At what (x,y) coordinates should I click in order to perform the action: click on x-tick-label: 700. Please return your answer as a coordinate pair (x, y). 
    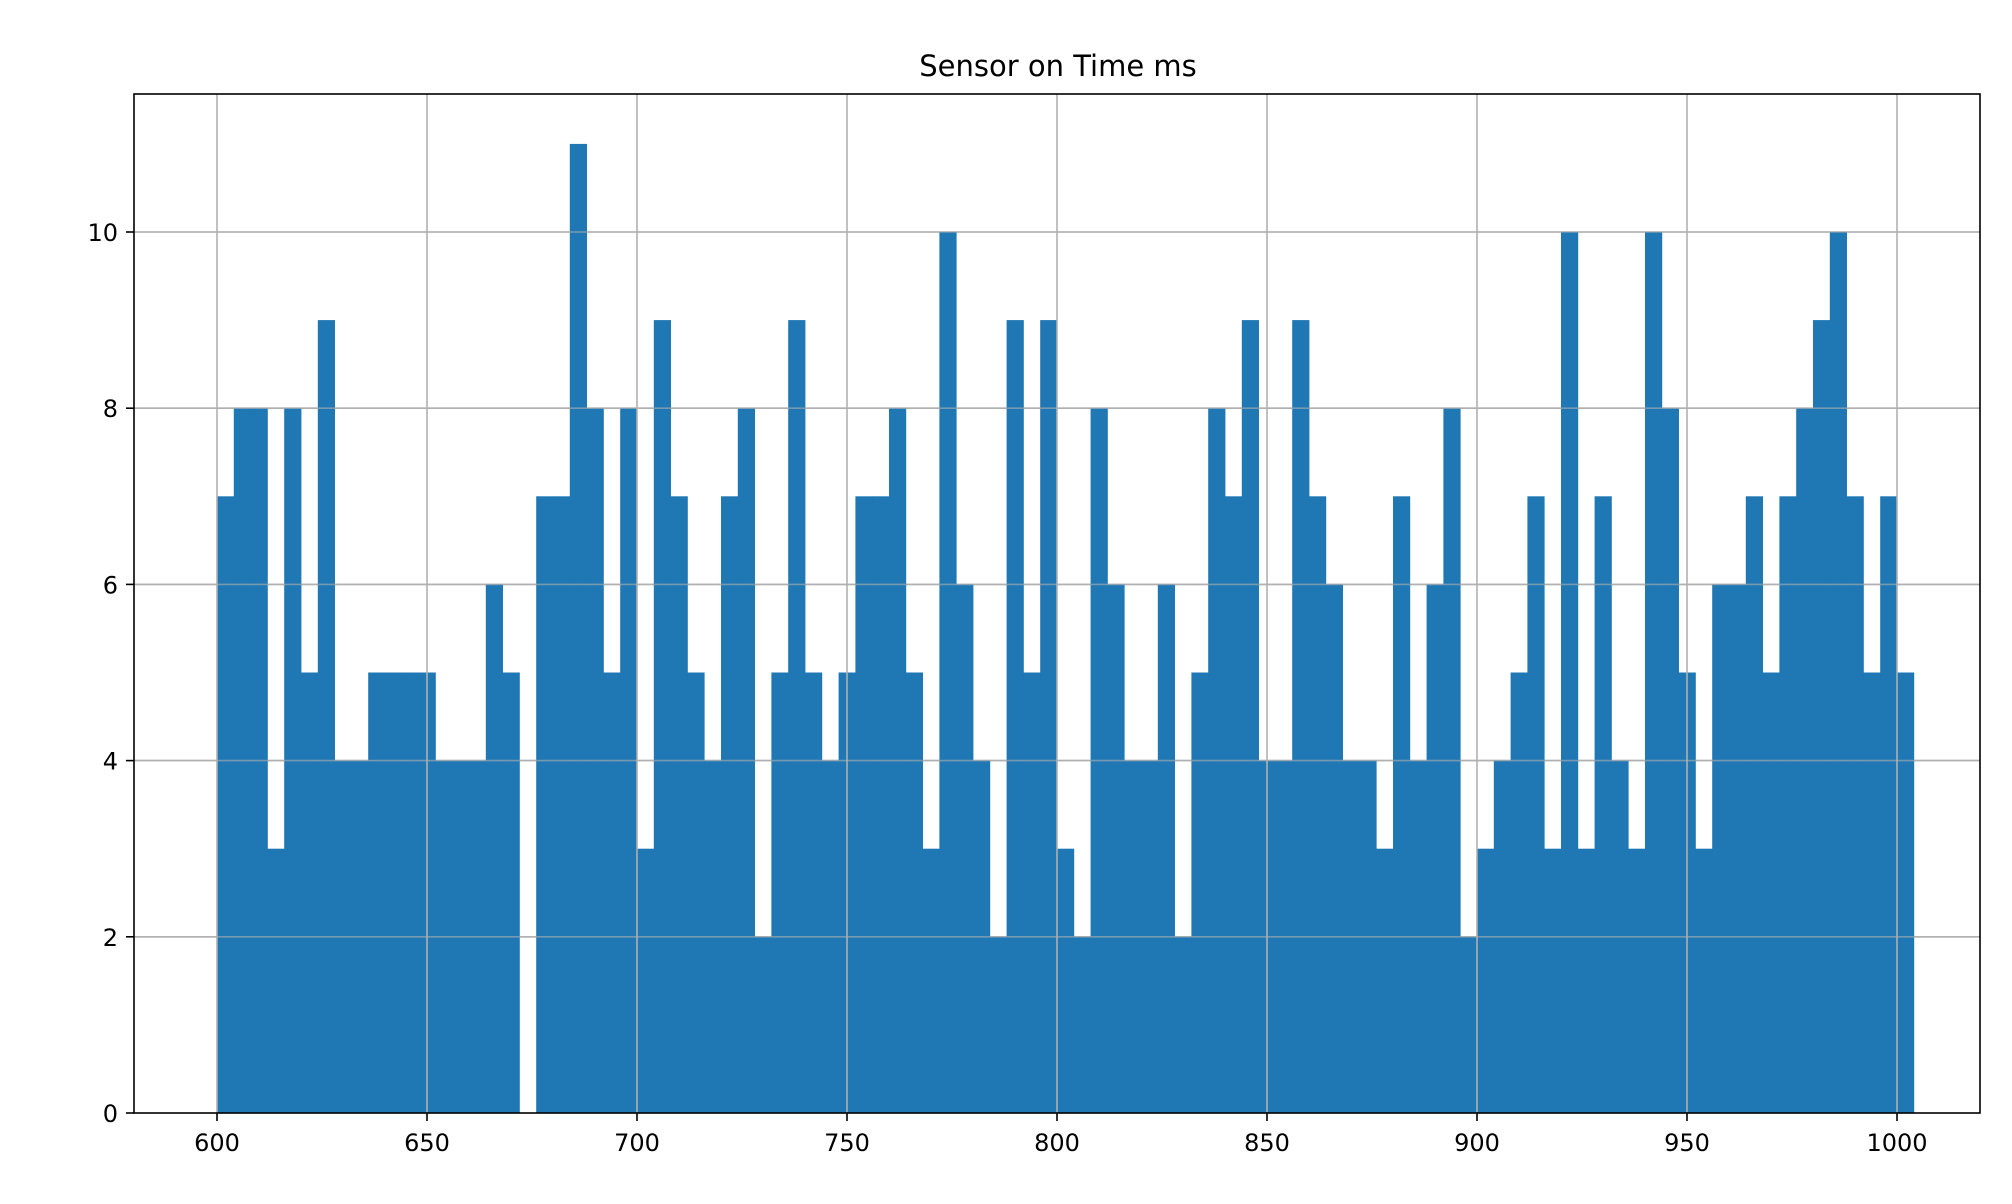
    Looking at the image, I should click on (637, 1143).